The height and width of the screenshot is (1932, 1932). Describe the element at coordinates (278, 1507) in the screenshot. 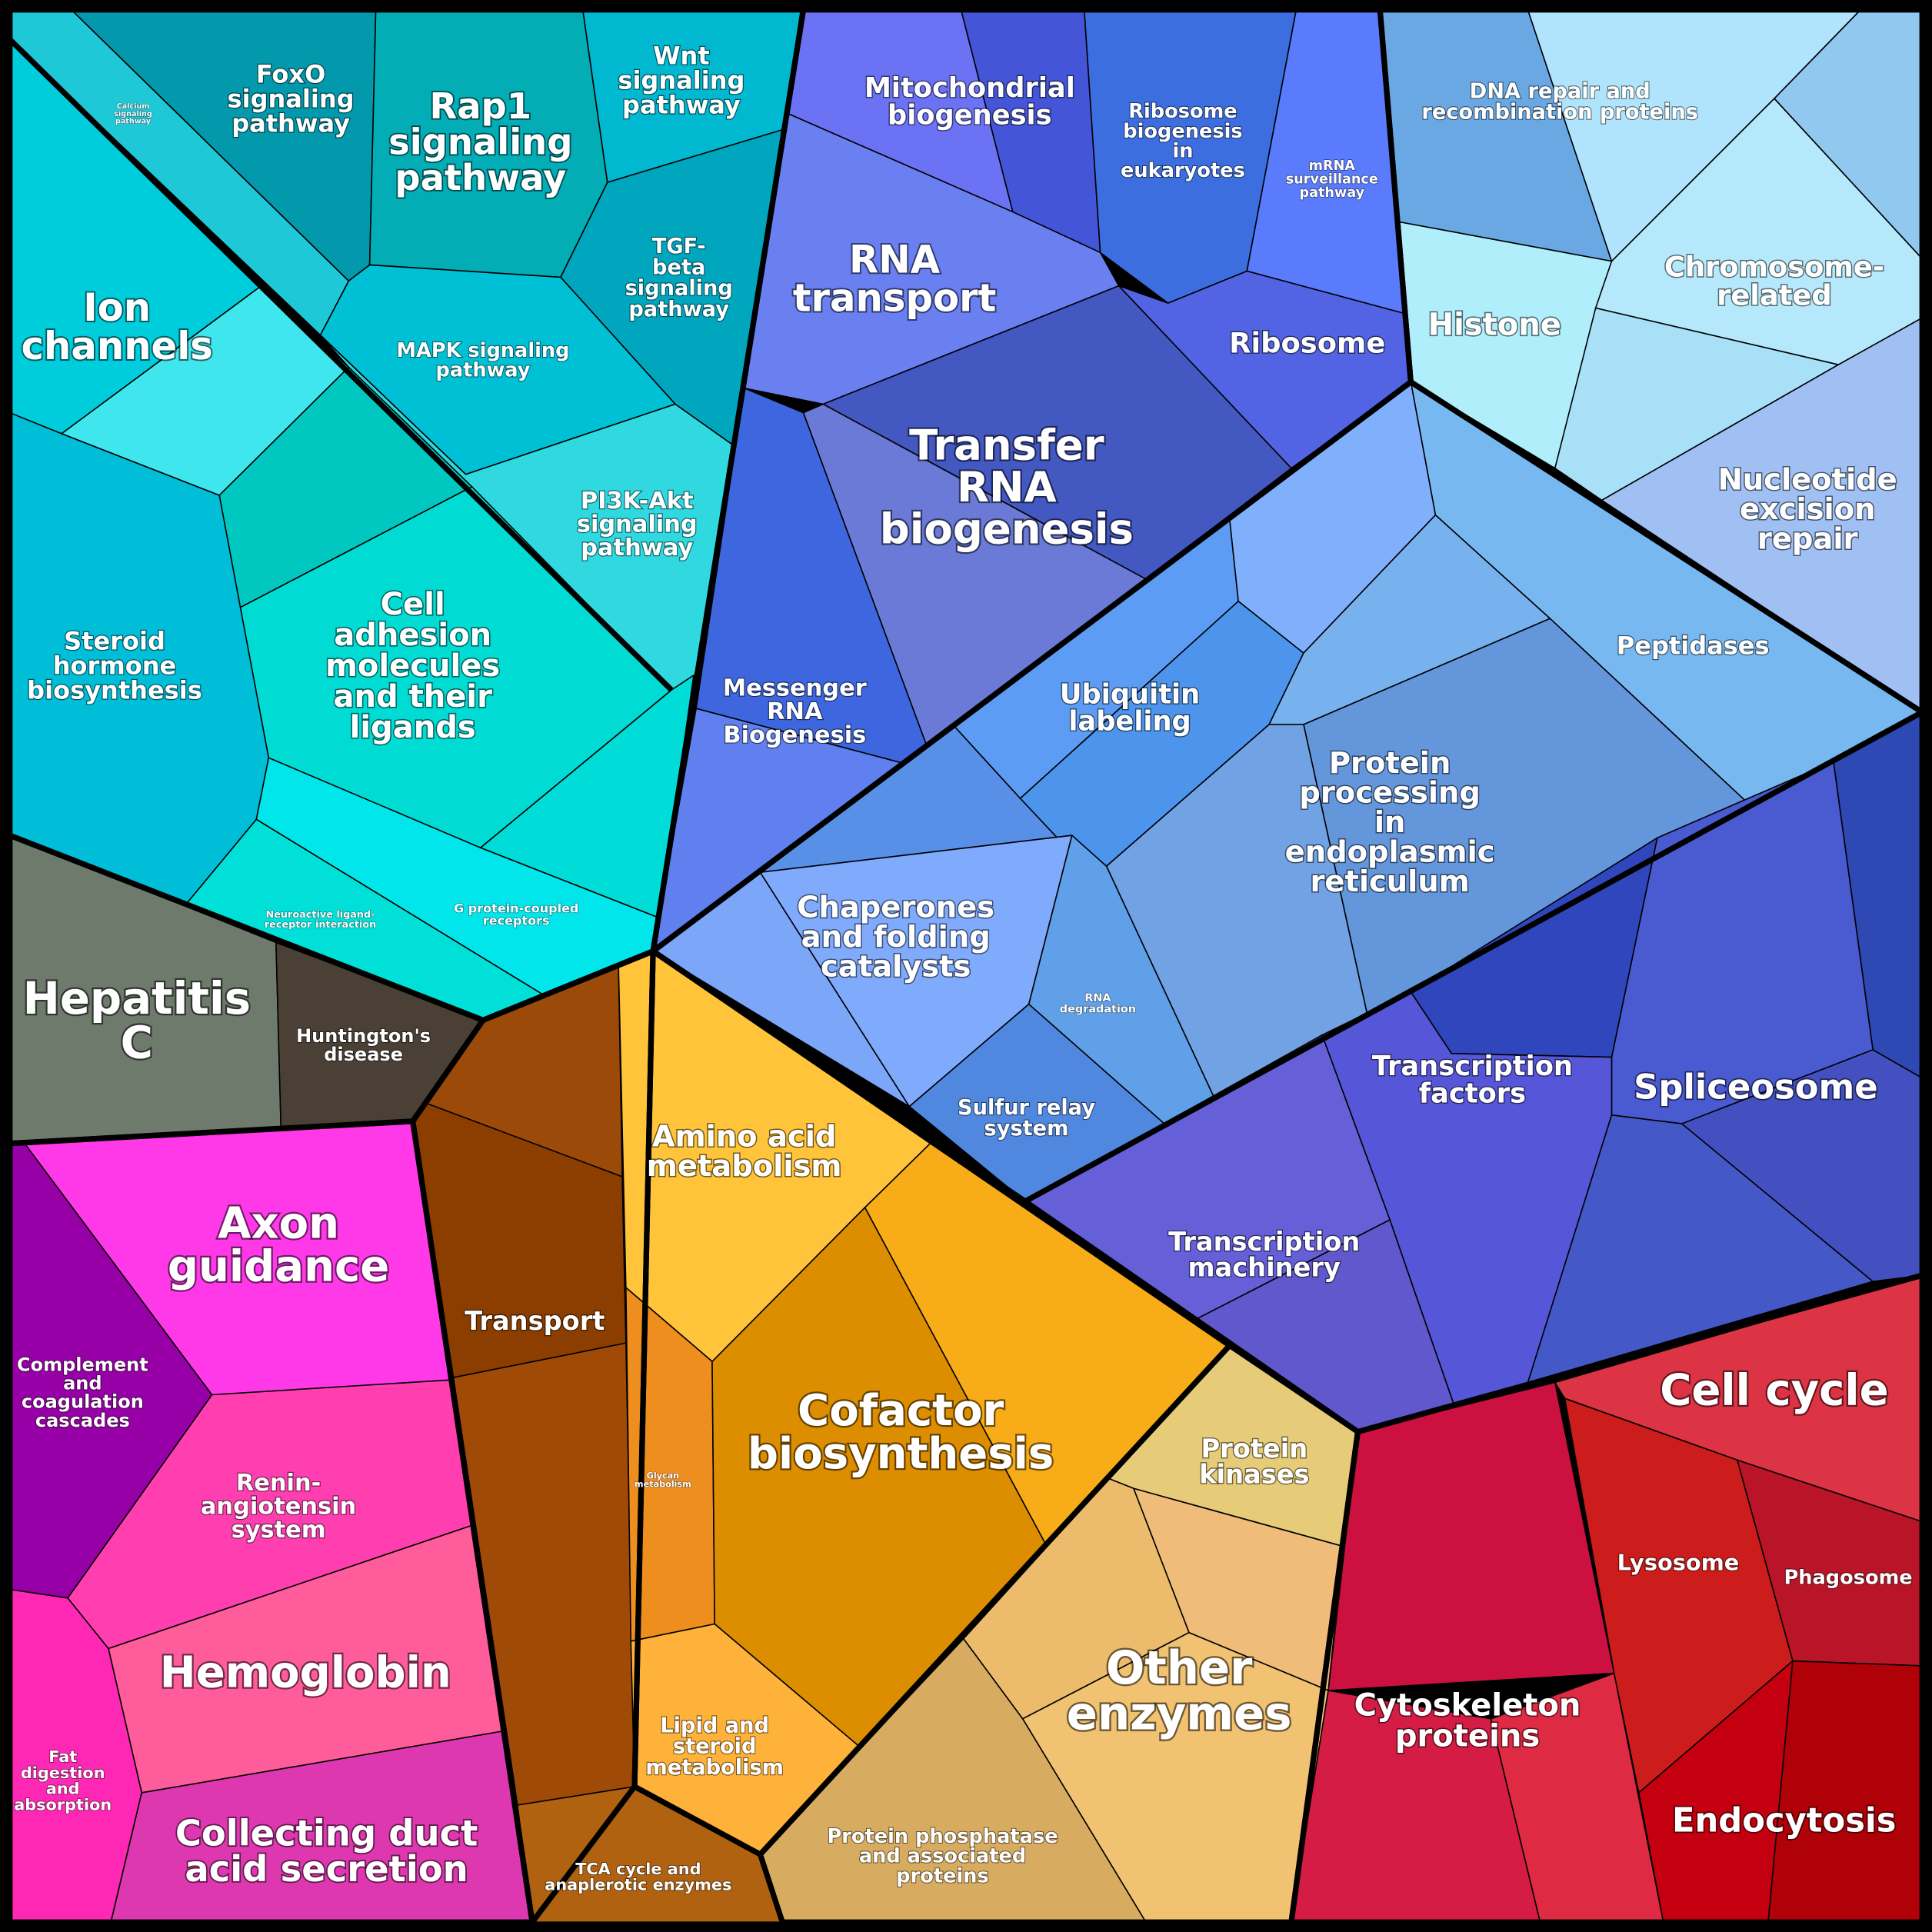

I see `label-renin: Renin-angiotensin system` at that location.